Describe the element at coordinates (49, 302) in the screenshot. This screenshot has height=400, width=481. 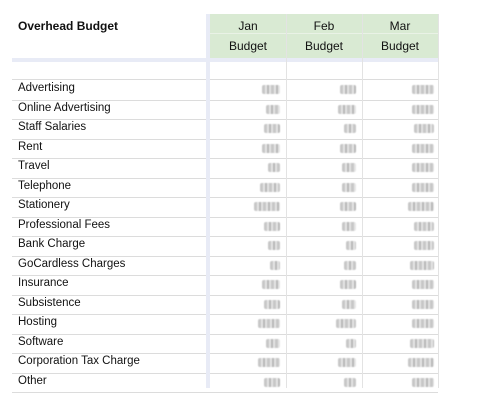
I see `row-label: Subsistence` at that location.